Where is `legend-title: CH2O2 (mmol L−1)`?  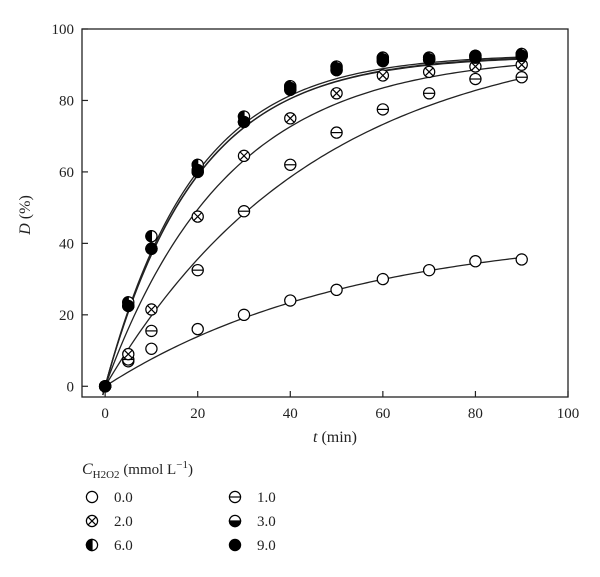 legend-title: CH2O2 (mmol L−1) is located at coordinates (137, 470).